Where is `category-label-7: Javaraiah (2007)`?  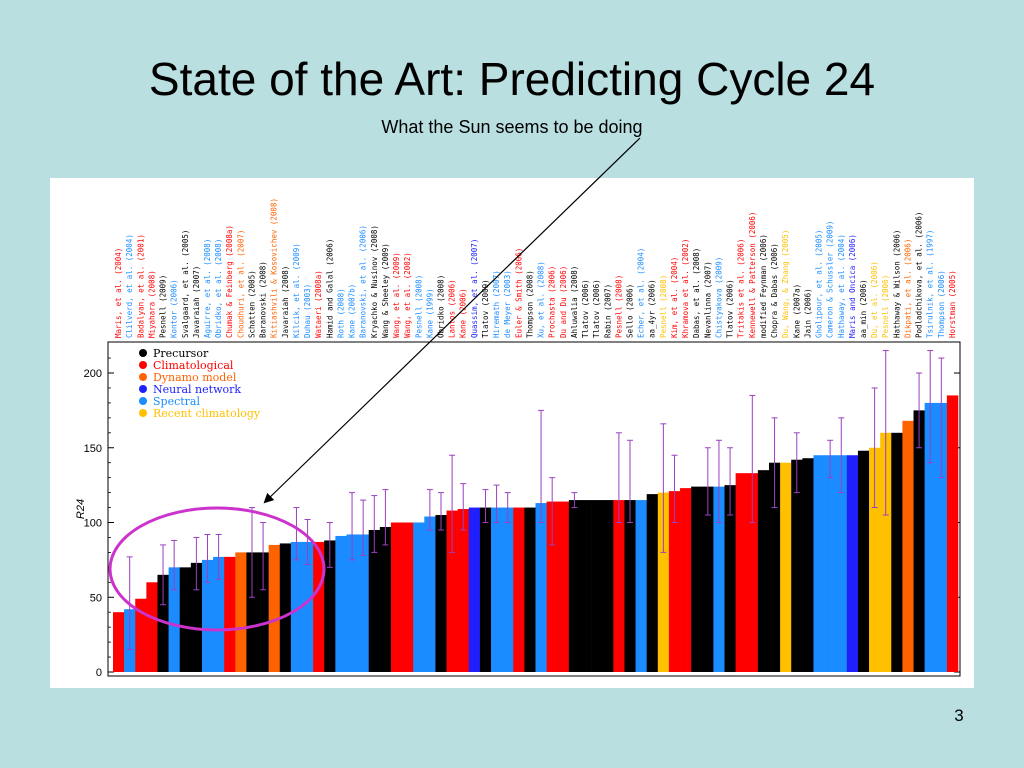
category-label-7: Javaraiah (2007) is located at coordinates (196, 302).